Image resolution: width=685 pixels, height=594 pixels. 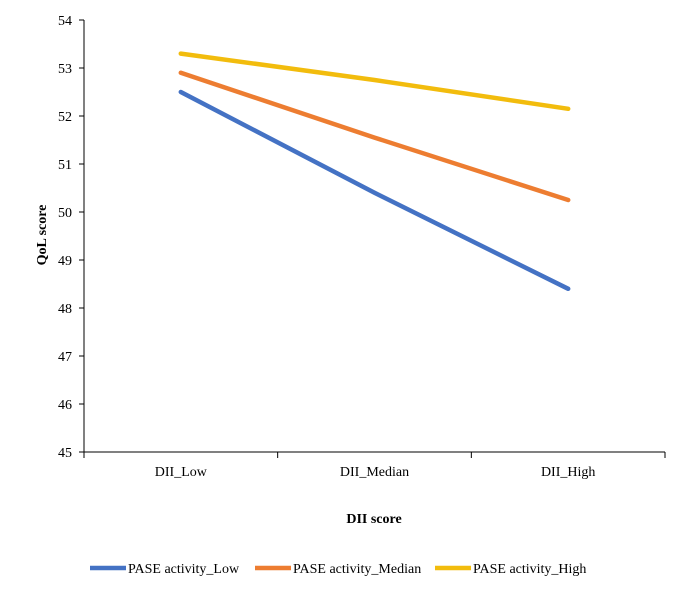 What do you see at coordinates (65, 69) in the screenshot?
I see `y-tick-label: 53` at bounding box center [65, 69].